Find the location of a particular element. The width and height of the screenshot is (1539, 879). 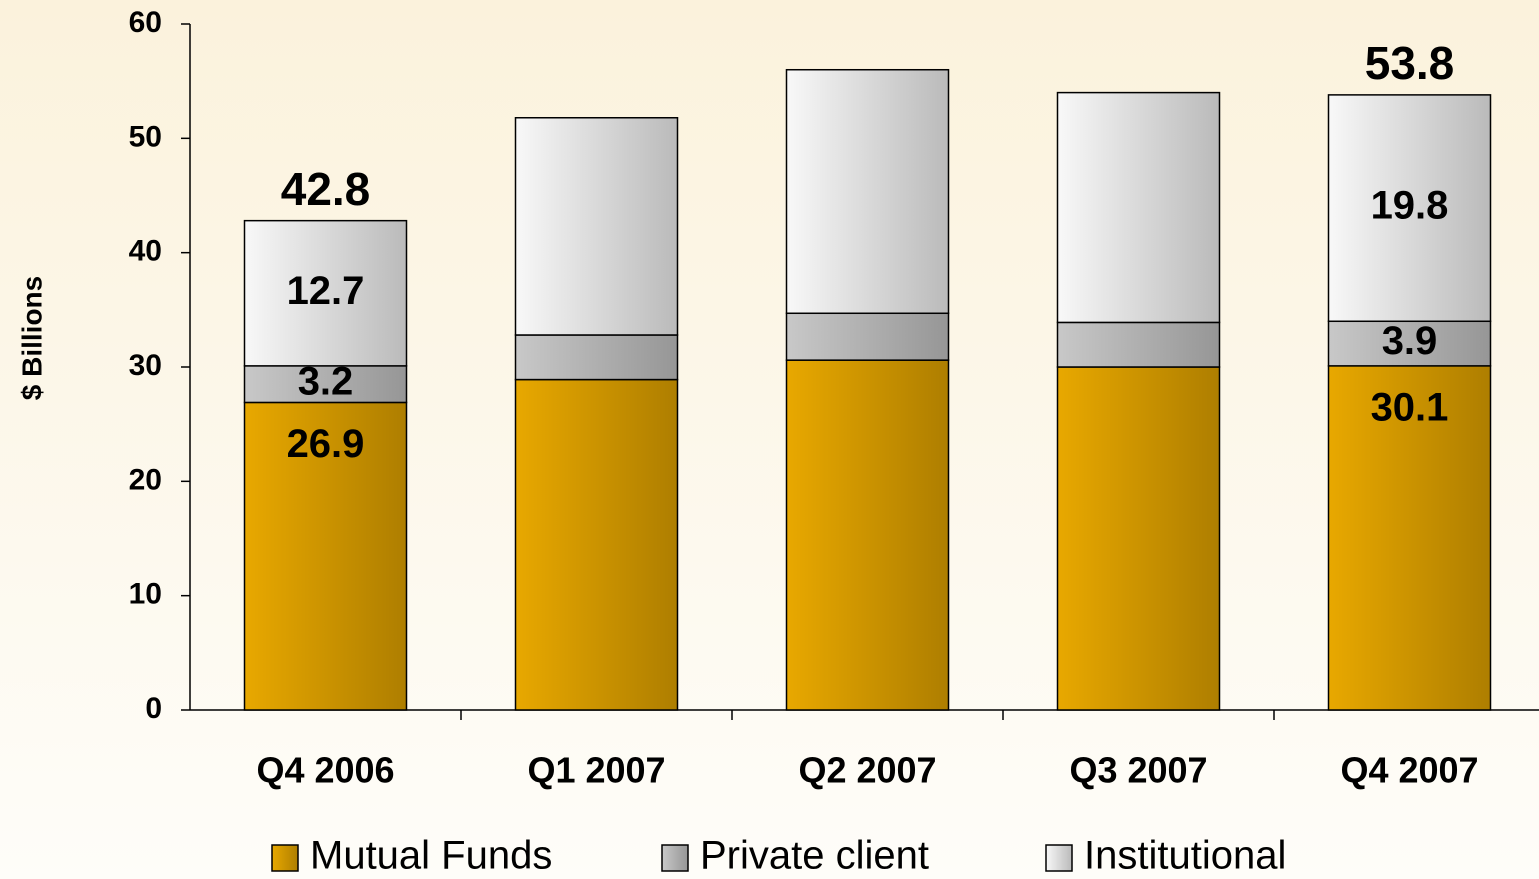

data-label: 26.9 is located at coordinates (326, 444).